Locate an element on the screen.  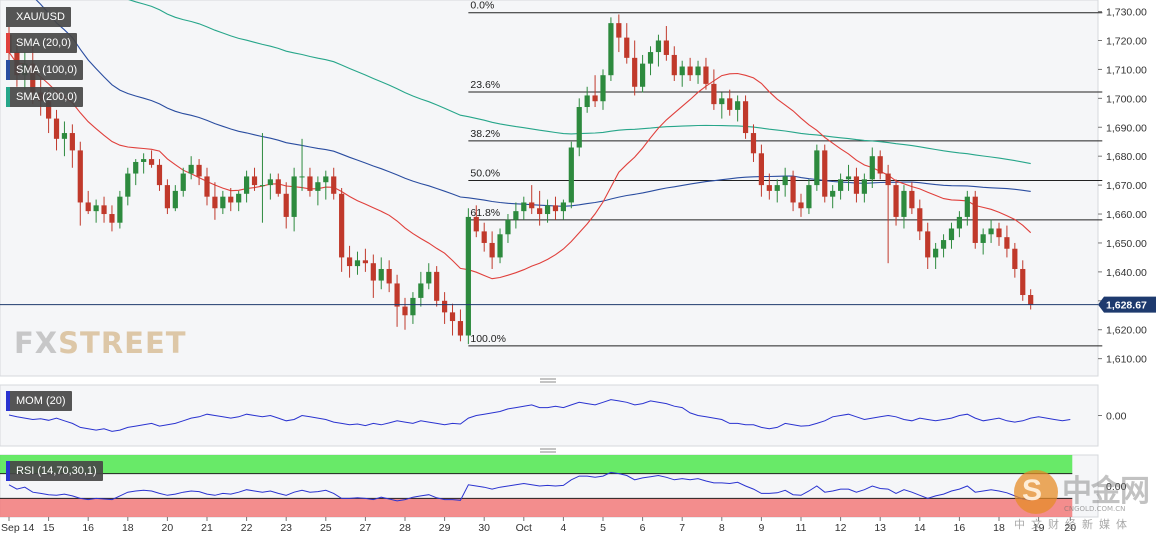
rsi-label: RSI (14,70,30,1) is located at coordinates (54, 471).